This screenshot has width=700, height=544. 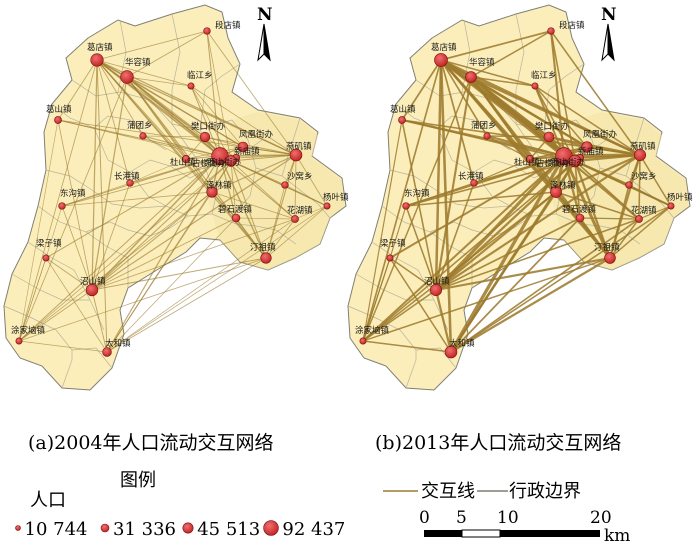 What do you see at coordinates (481, 199) in the screenshot?
I see `interaction-line-泽林镇-东沟镇` at bounding box center [481, 199].